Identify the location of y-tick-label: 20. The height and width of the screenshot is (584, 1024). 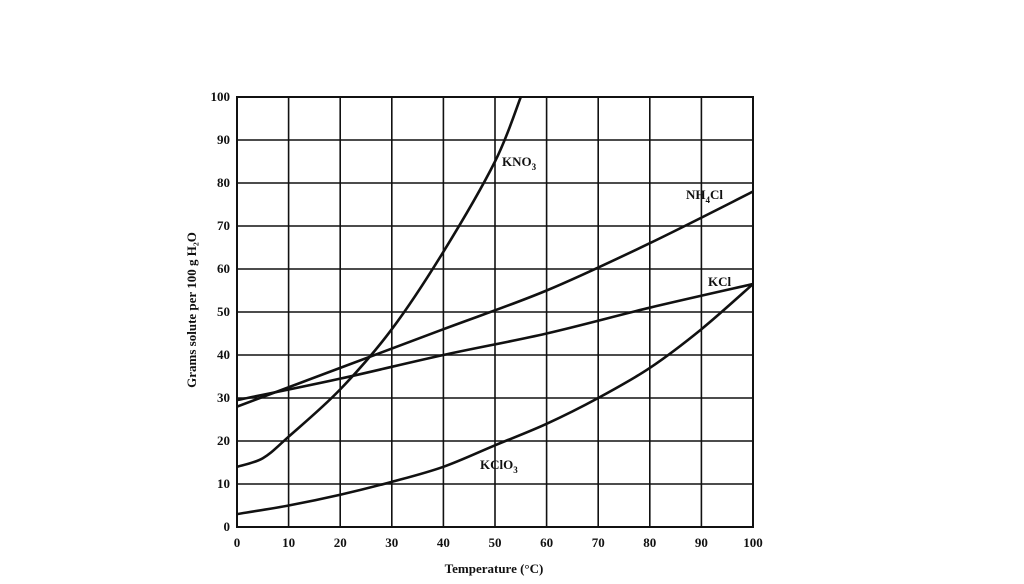
(223, 440).